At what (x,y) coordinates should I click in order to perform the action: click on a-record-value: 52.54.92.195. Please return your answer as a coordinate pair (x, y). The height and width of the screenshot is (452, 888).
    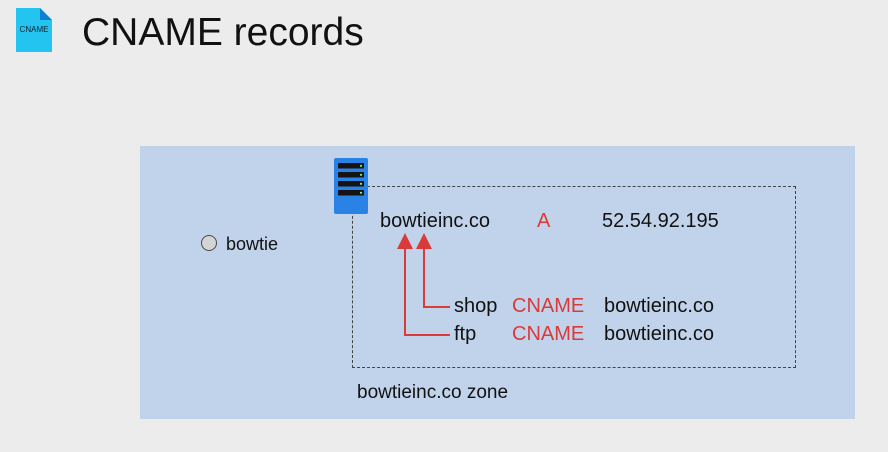
    Looking at the image, I should click on (660, 221).